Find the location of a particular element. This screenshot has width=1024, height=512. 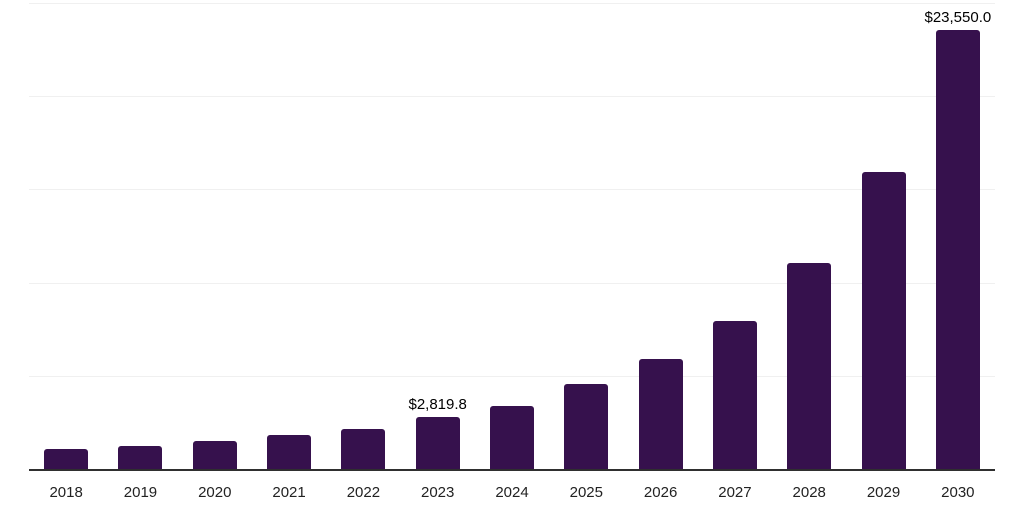

x-tick-2018: 2018 is located at coordinates (66, 492).